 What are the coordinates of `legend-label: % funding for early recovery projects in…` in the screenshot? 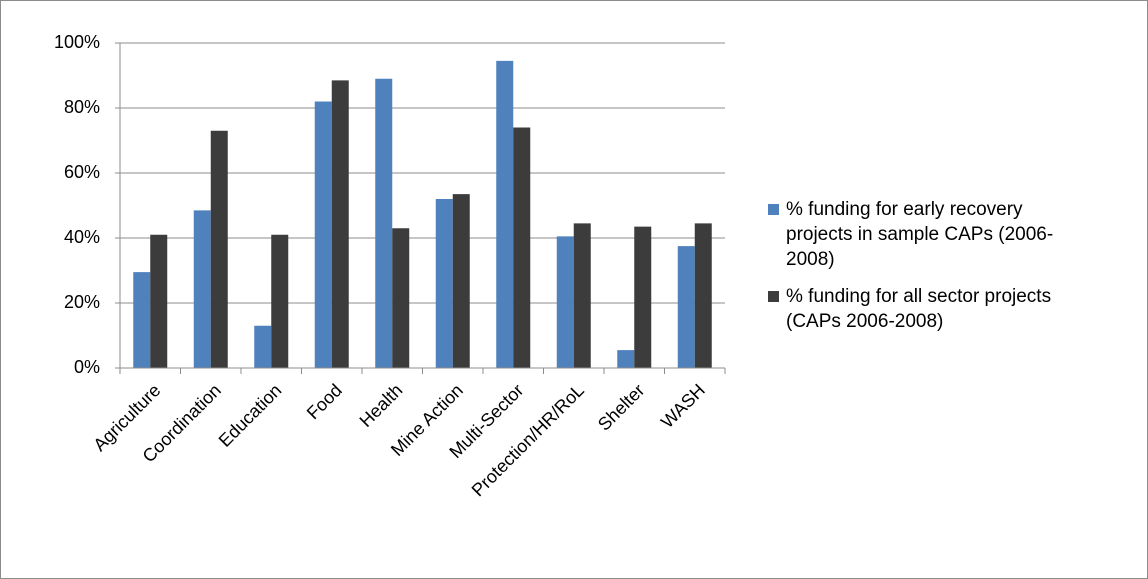 It's located at (920, 234).